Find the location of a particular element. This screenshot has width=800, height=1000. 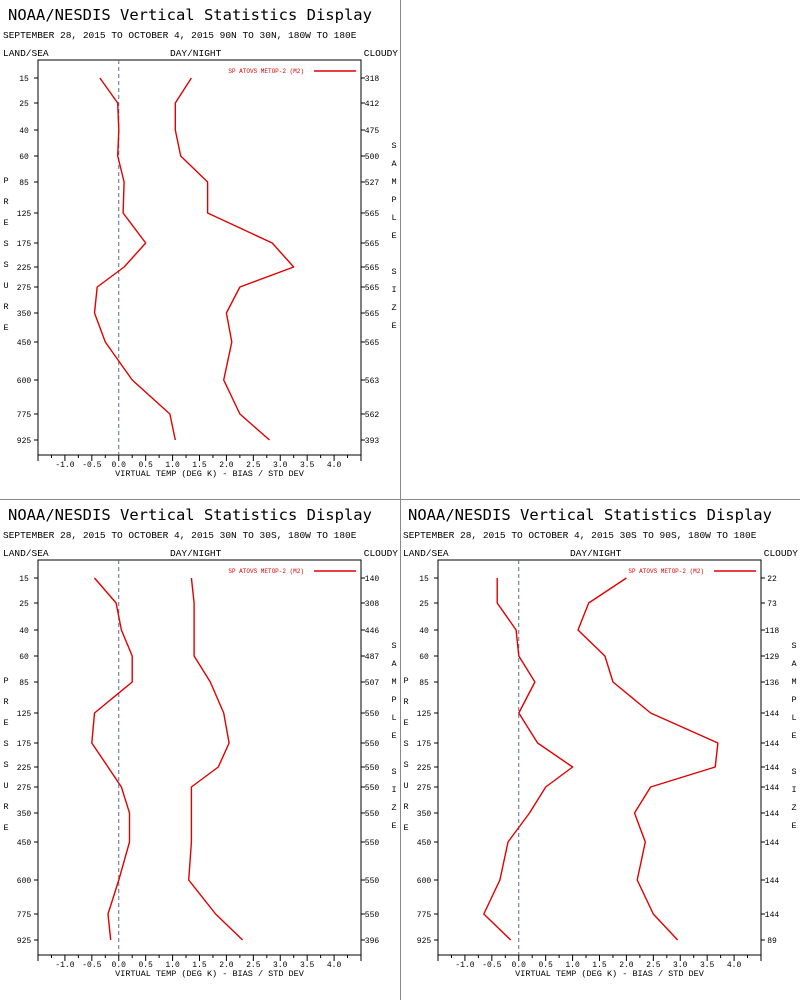

sample-size-label: 73 is located at coordinates (772, 604).